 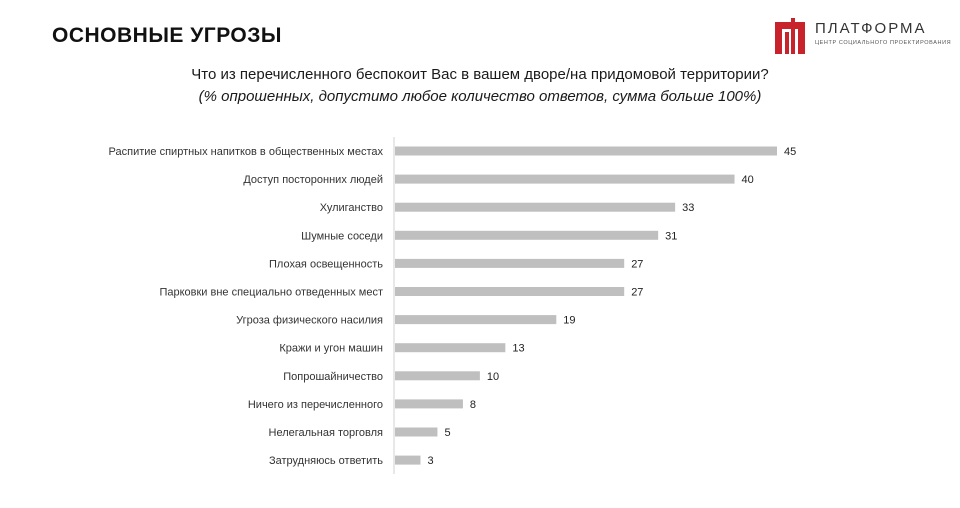 What do you see at coordinates (493, 377) in the screenshot?
I see `data-label: 10` at bounding box center [493, 377].